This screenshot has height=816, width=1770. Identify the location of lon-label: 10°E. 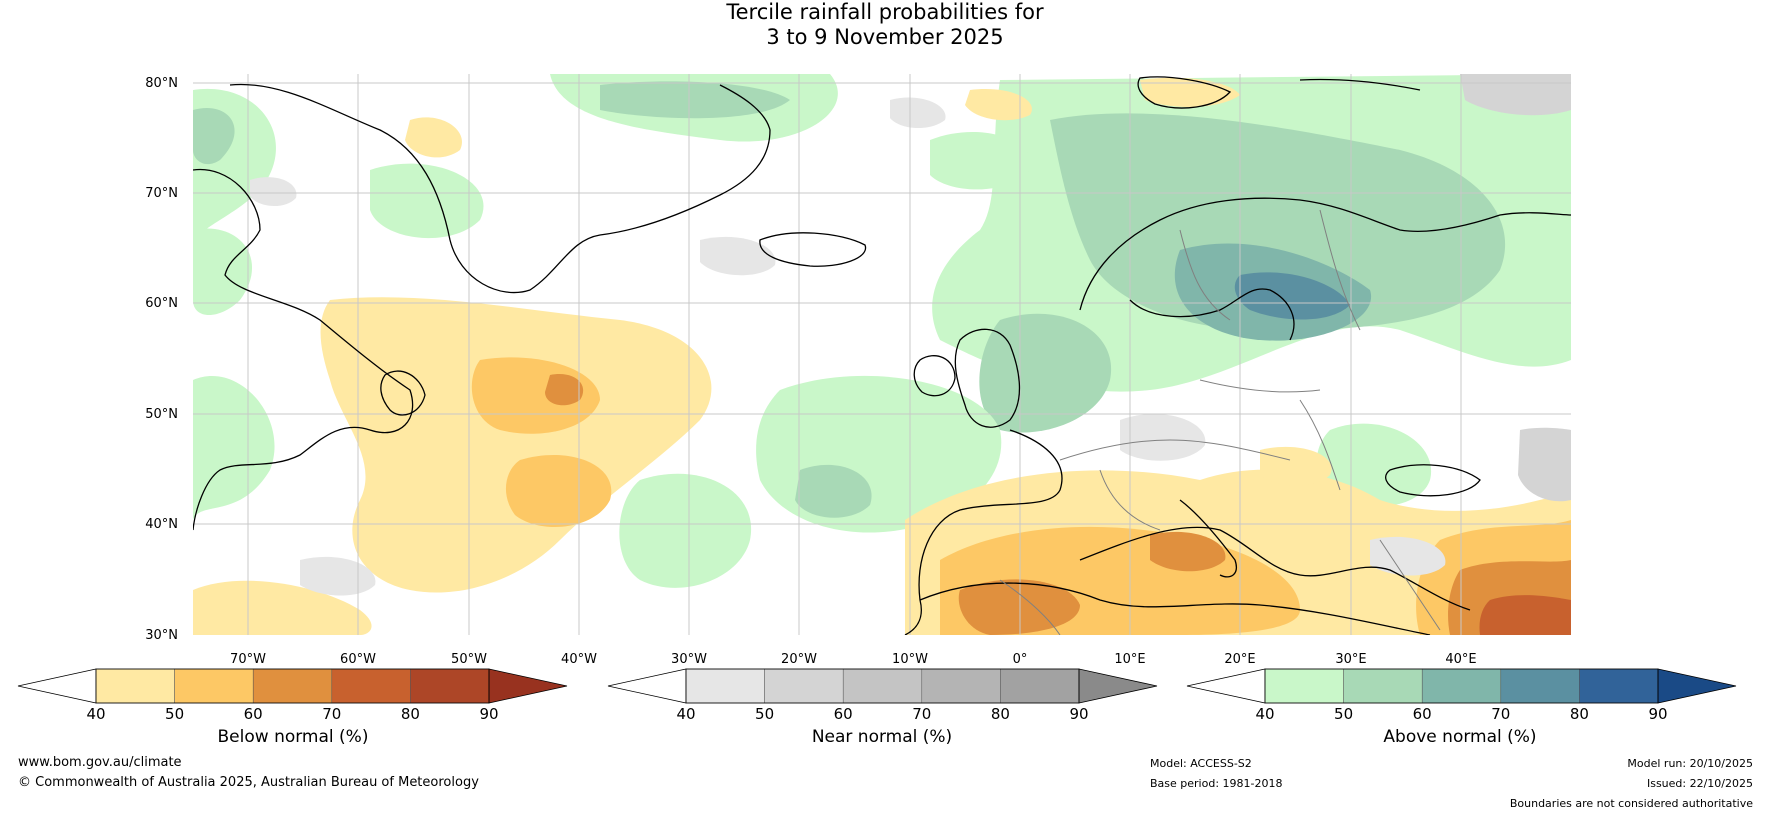
(1129, 659).